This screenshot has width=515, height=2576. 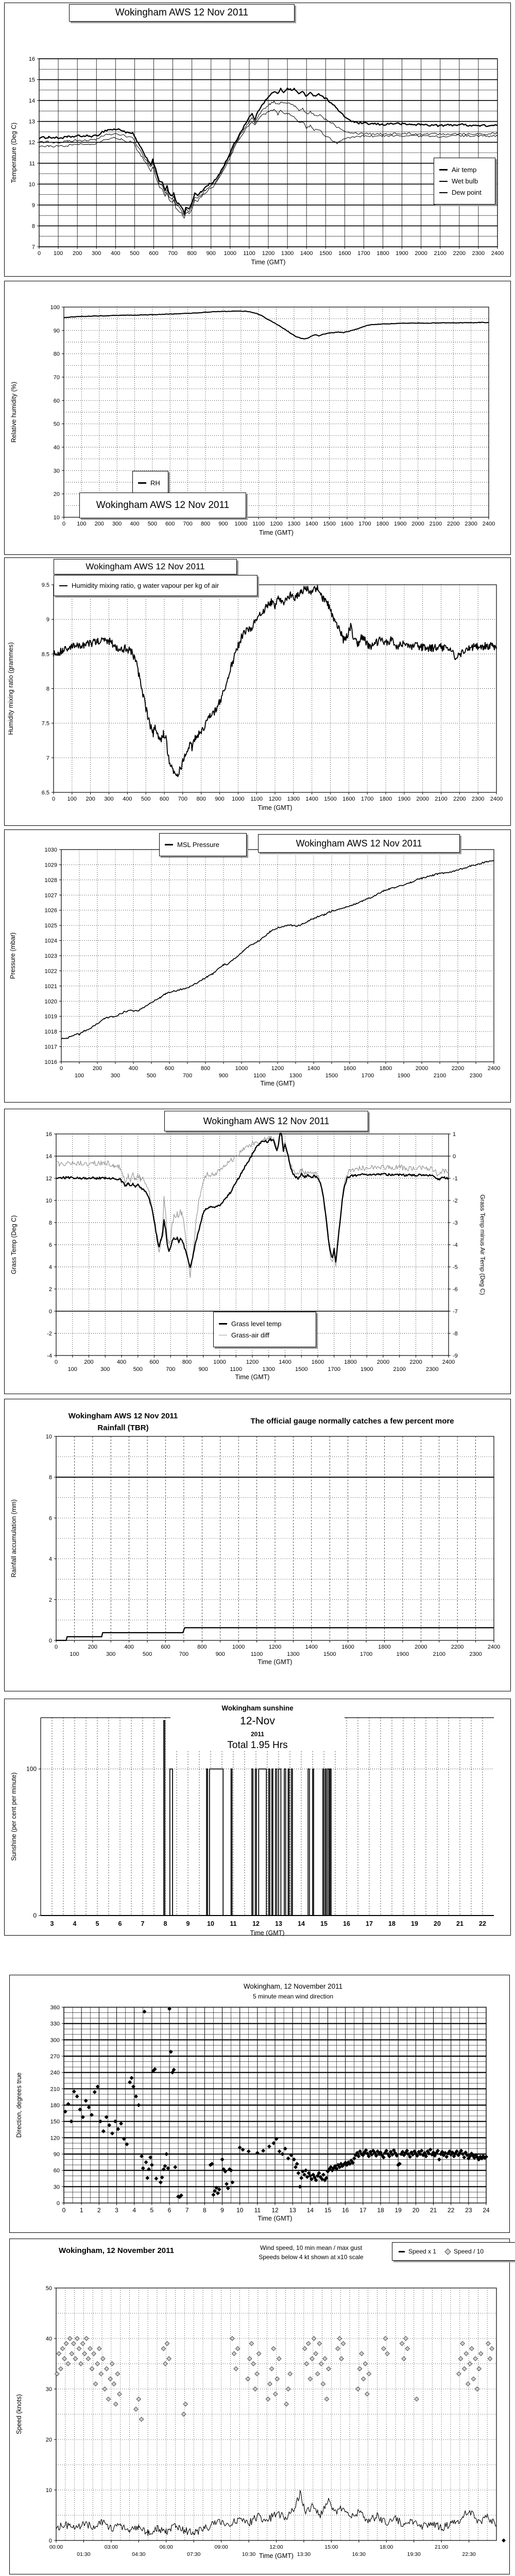 I want to click on rh-legend: RH, so click(x=150, y=483).